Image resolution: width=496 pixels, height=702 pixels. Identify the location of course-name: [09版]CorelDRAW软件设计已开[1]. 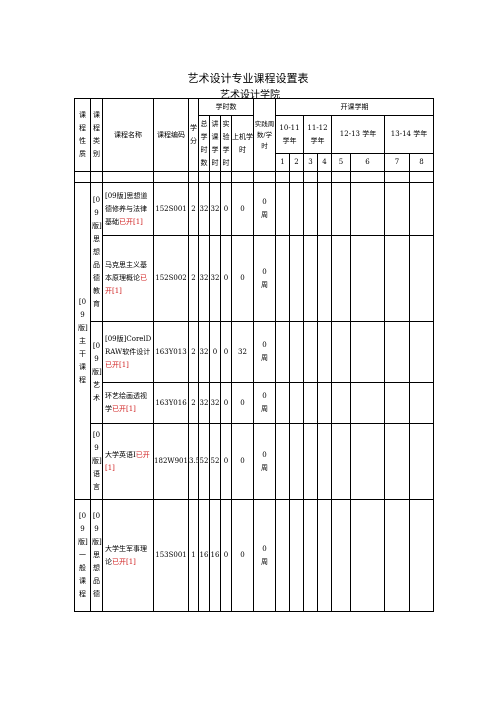
(128, 352).